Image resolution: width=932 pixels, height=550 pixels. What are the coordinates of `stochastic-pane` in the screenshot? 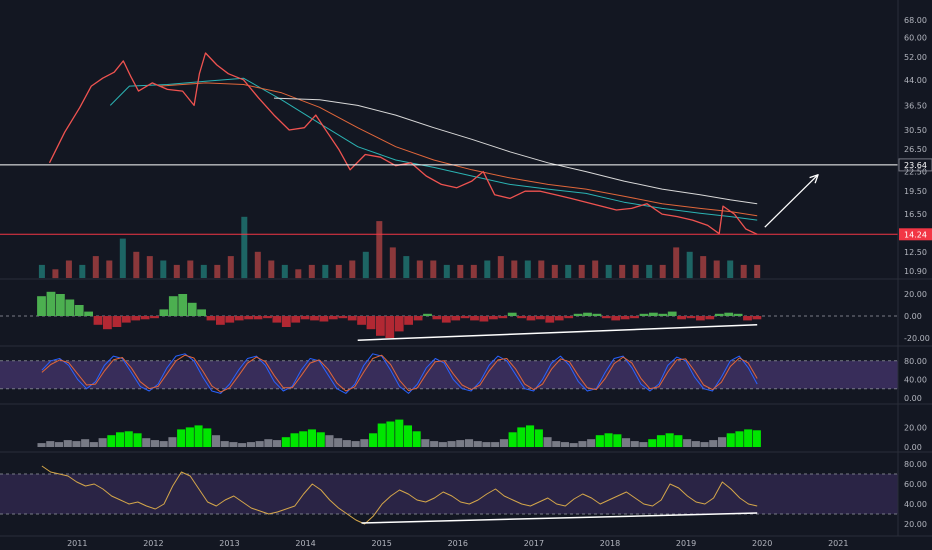 It's located at (466, 379).